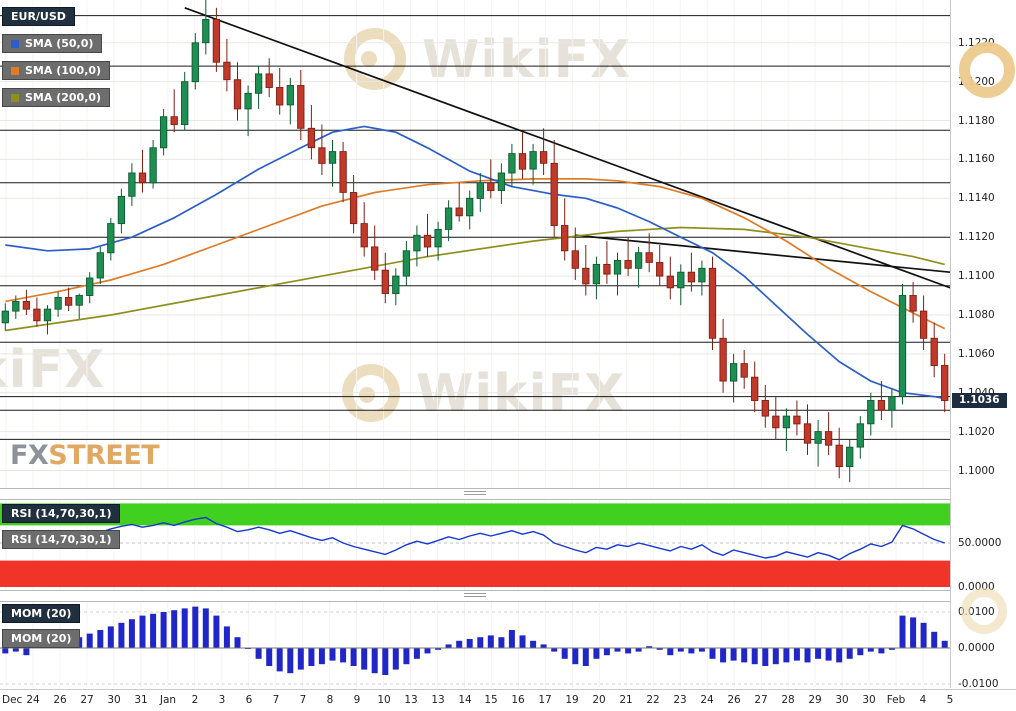 This screenshot has height=711, width=1016. I want to click on time-axis-label: 22, so click(653, 700).